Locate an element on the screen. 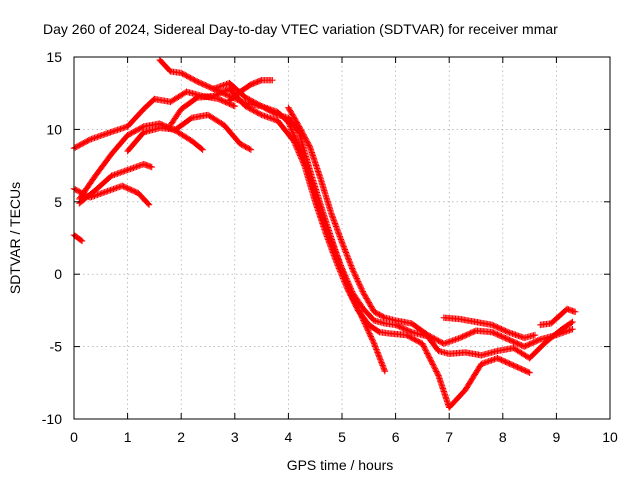 The height and width of the screenshot is (480, 640). x-tick-label: 2 is located at coordinates (181, 437).